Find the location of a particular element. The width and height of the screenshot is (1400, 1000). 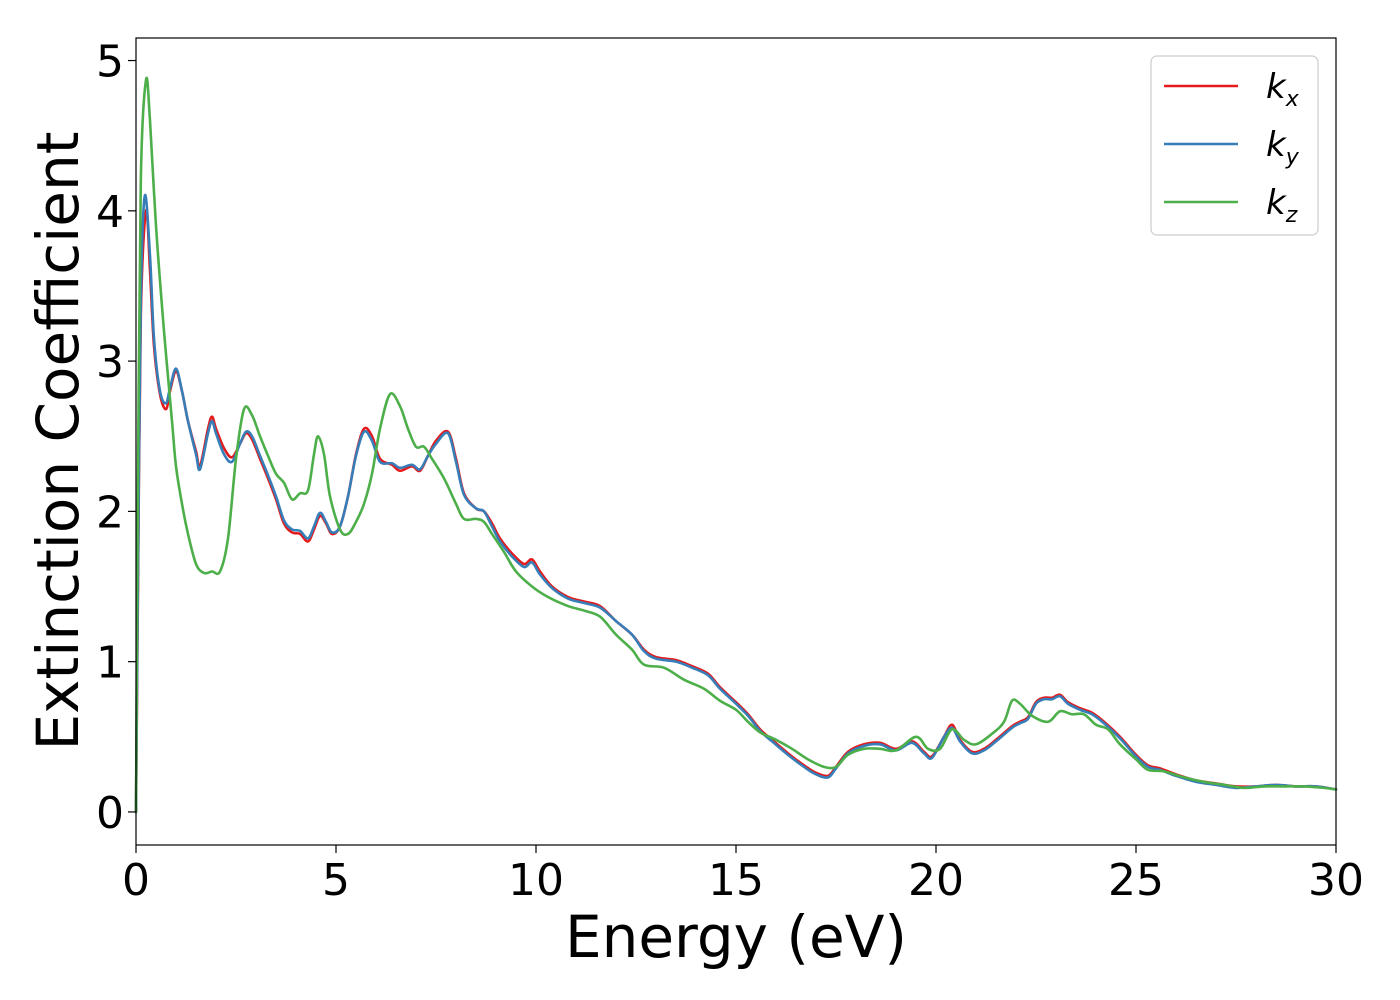

legend-label-kz: kz is located at coordinates (1282, 205).